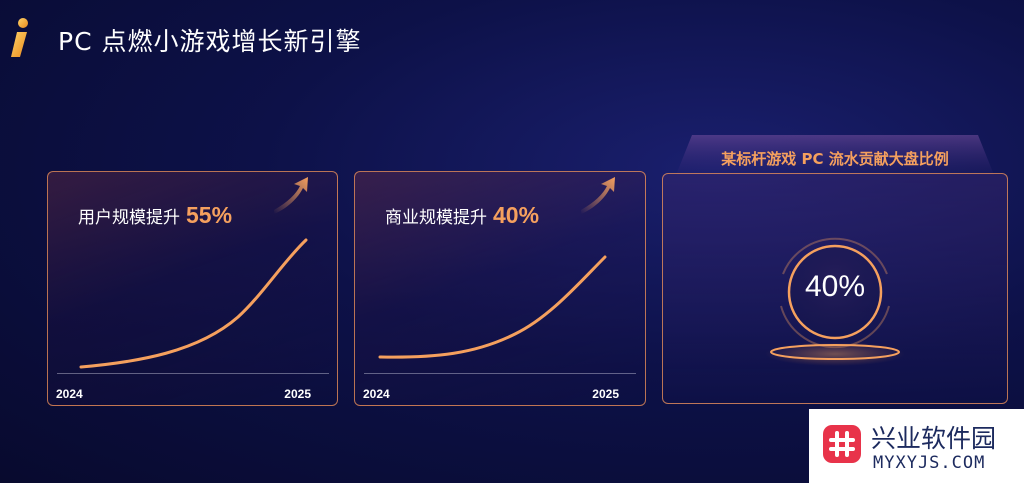  I want to click on watermark: 兴业软件园 MYXYJS.COM, so click(916, 446).